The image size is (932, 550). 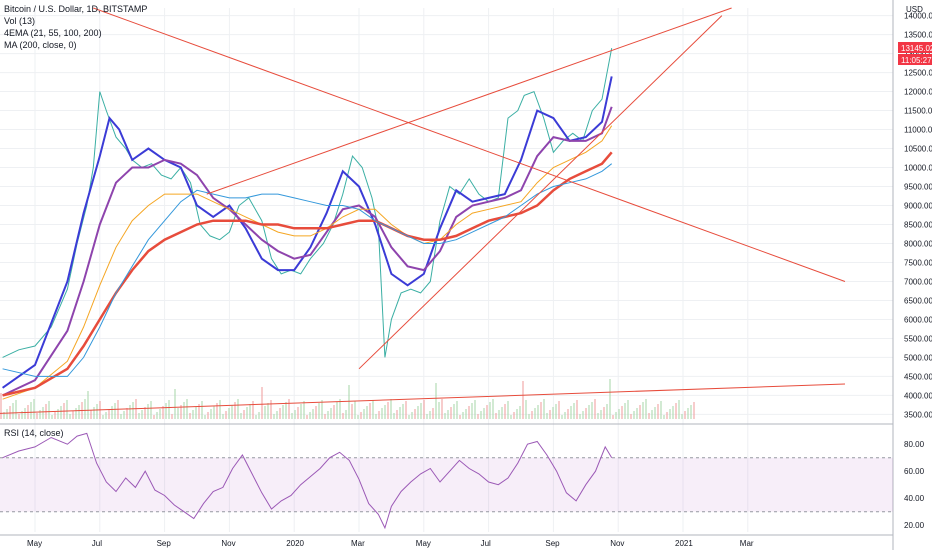 What do you see at coordinates (40, 45) in the screenshot?
I see `indicator-ma: MA (200, close, 0)` at bounding box center [40, 45].